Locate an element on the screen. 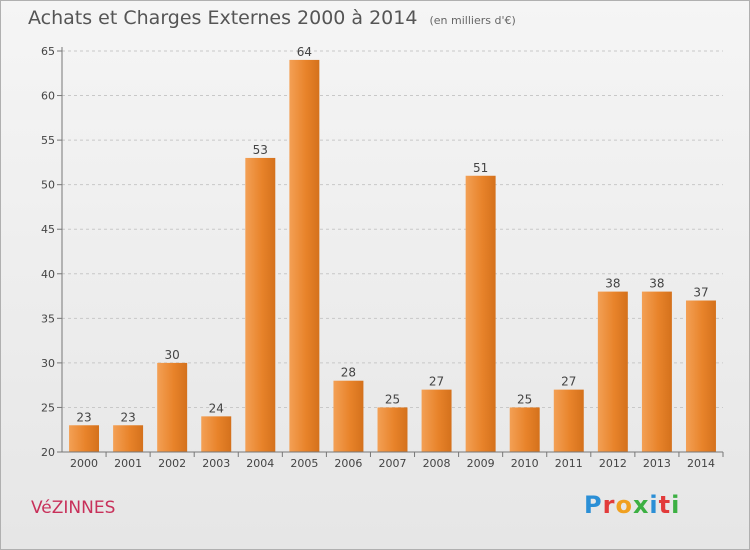 This screenshot has height=550, width=750. x-tick-label-2011: 2011 is located at coordinates (569, 463).